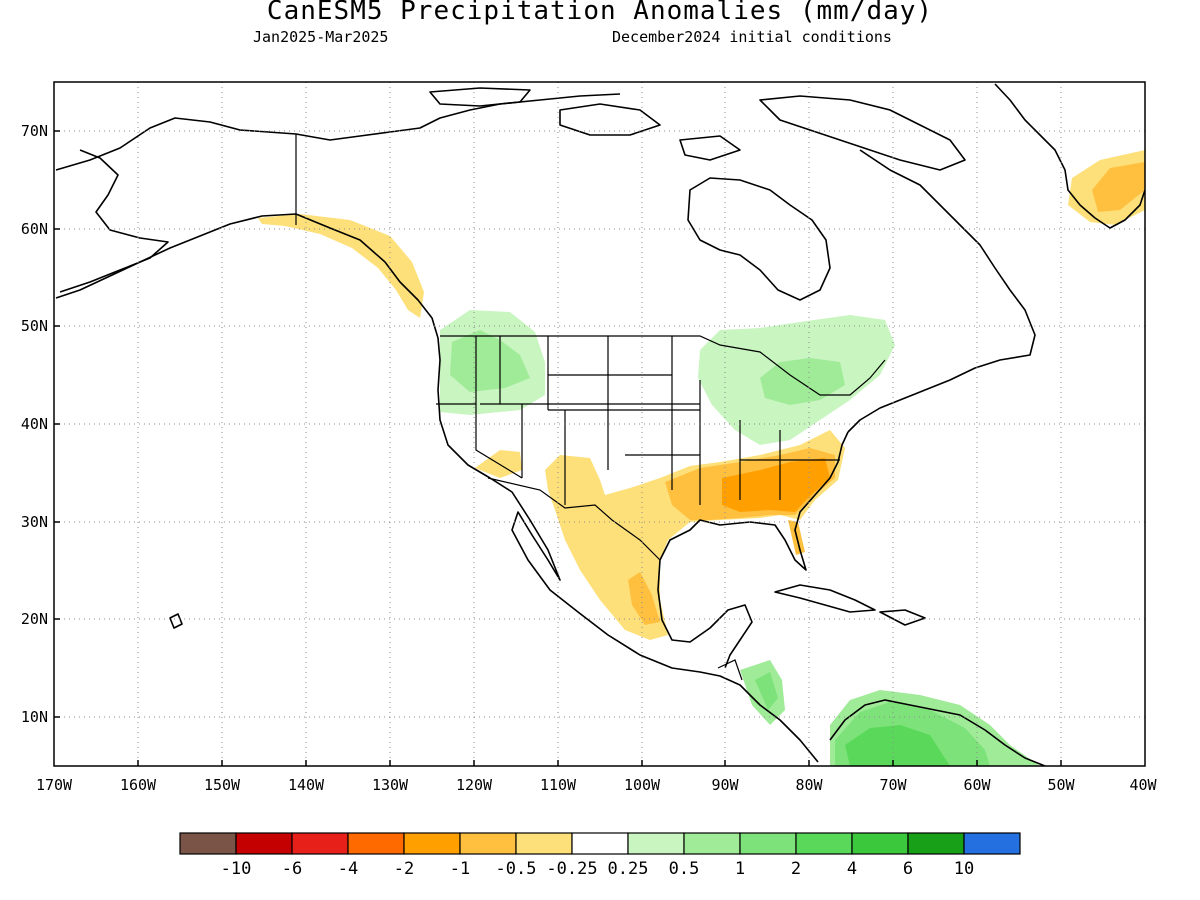 This screenshot has width=1200, height=900. Describe the element at coordinates (710, 148) in the screenshot. I see `coastline-southampton-island` at that location.